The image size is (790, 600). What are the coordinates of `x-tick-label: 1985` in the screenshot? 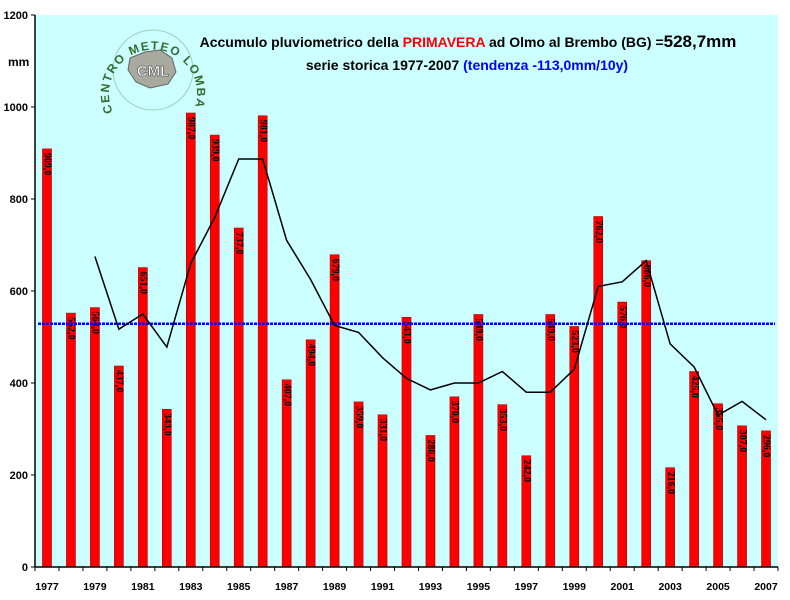 It's located at (239, 587).